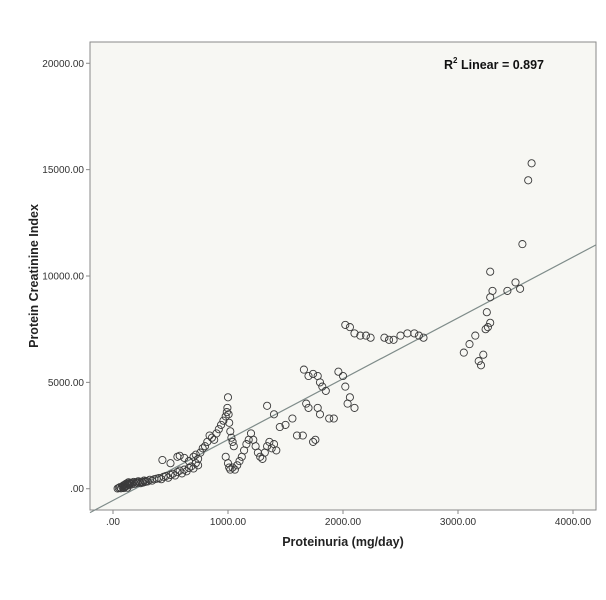 Image resolution: width=606 pixels, height=600 pixels. I want to click on x-tick-label: 1000.00, so click(228, 522).